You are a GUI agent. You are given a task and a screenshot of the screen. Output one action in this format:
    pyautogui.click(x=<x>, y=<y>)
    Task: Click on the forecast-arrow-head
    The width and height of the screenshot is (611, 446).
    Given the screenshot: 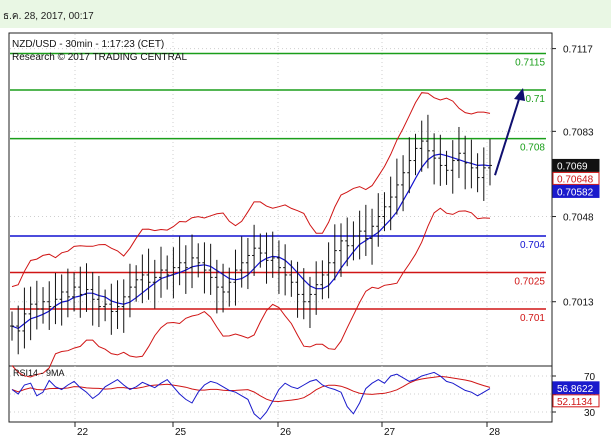 What is the action you would take?
    pyautogui.click(x=519, y=94)
    